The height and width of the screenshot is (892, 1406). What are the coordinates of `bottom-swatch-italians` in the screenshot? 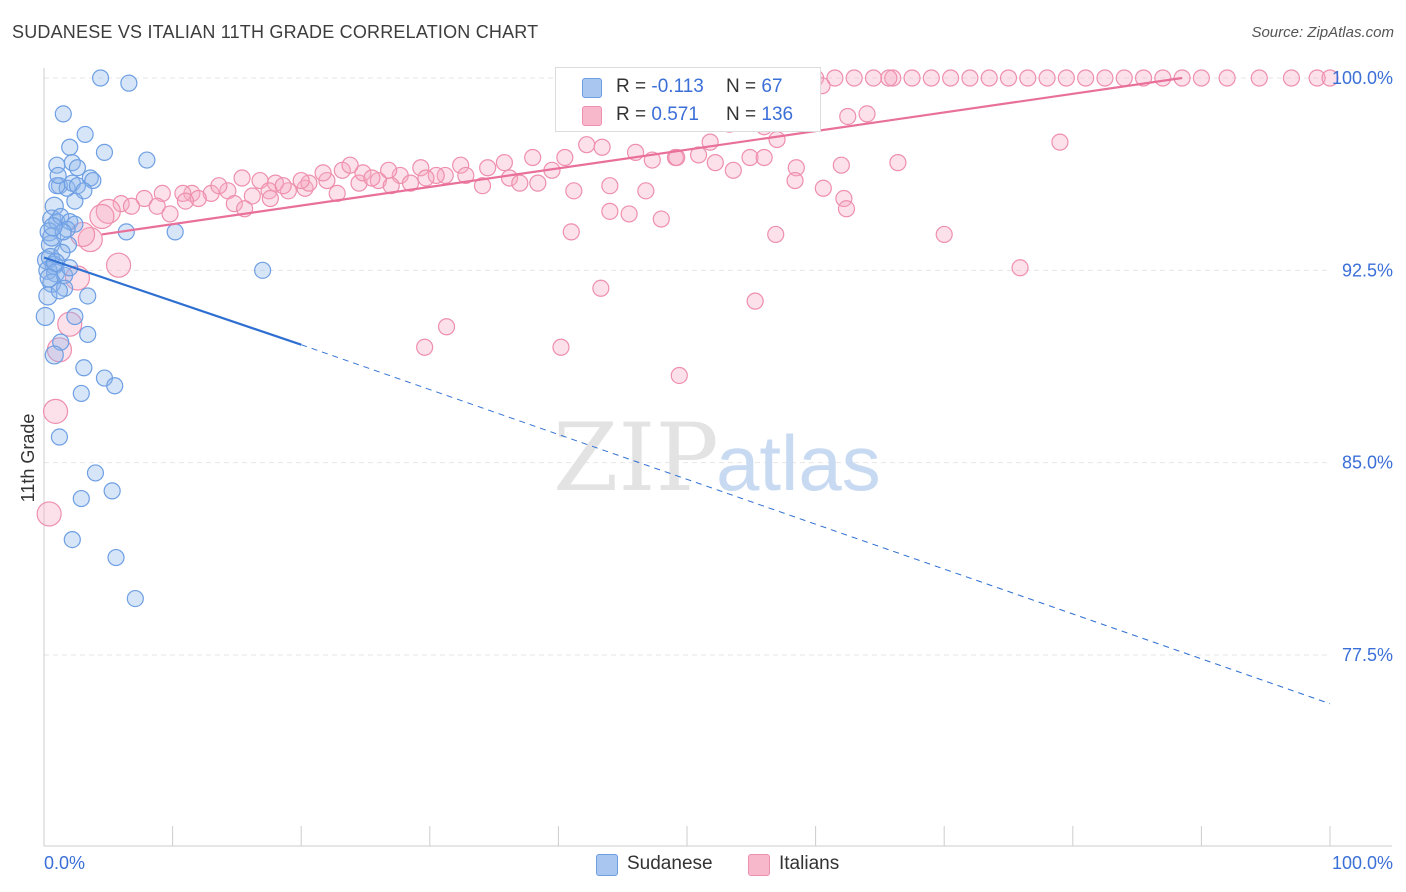 It's located at (759, 865).